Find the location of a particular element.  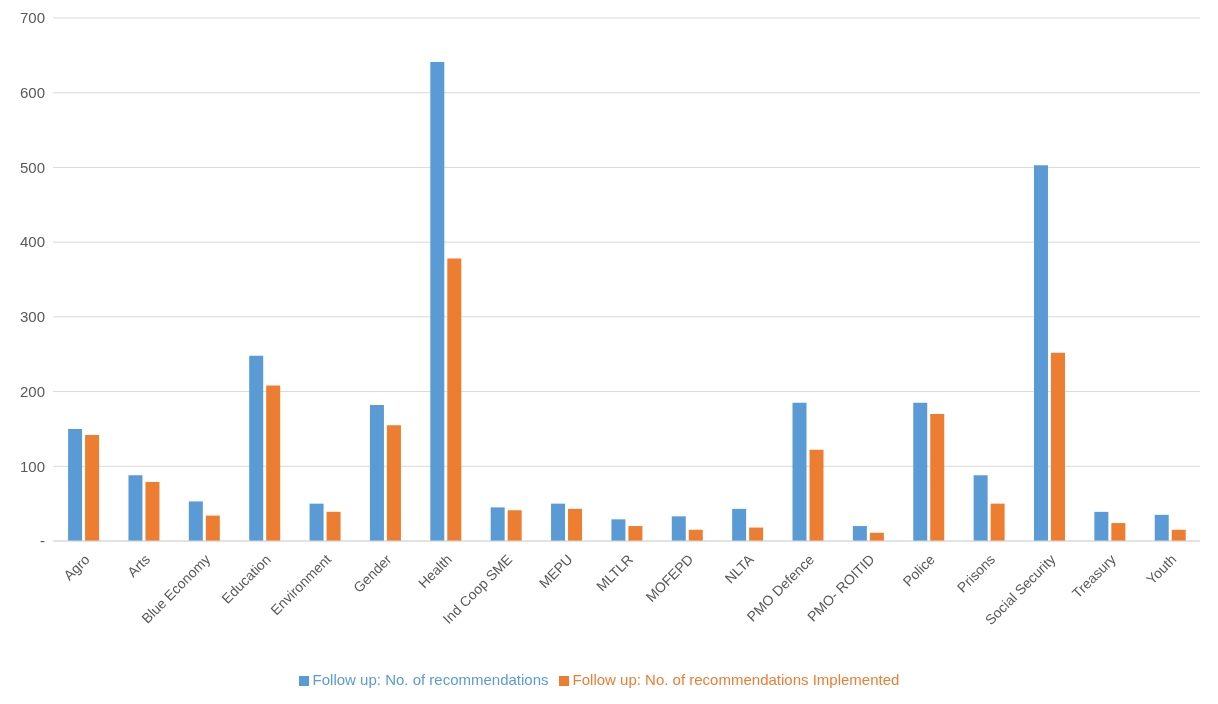

y-tick-label: 300 is located at coordinates (32, 317).